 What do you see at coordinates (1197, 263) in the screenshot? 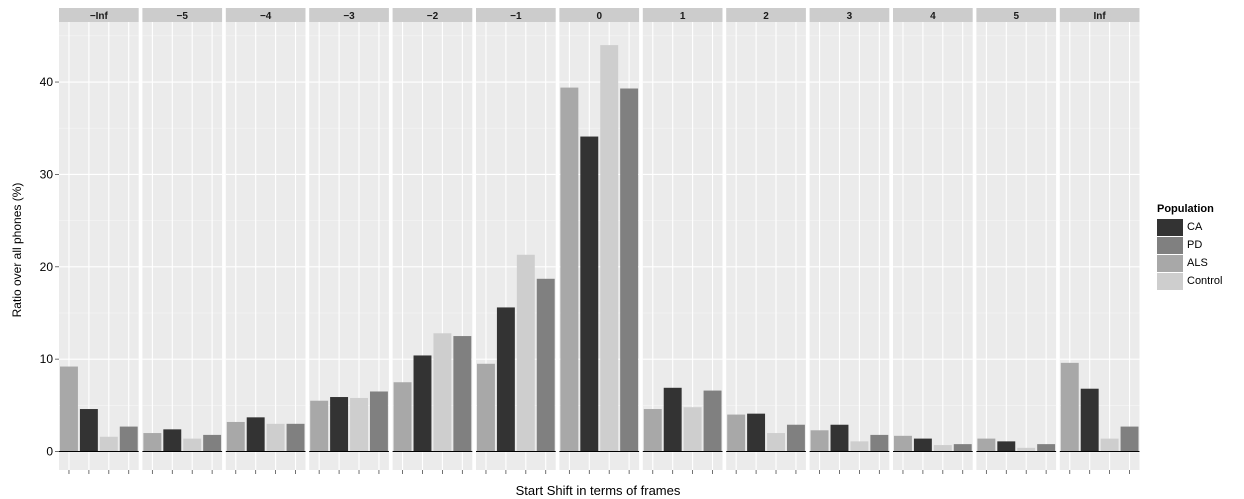
I see `legend-label: ALS` at bounding box center [1197, 263].